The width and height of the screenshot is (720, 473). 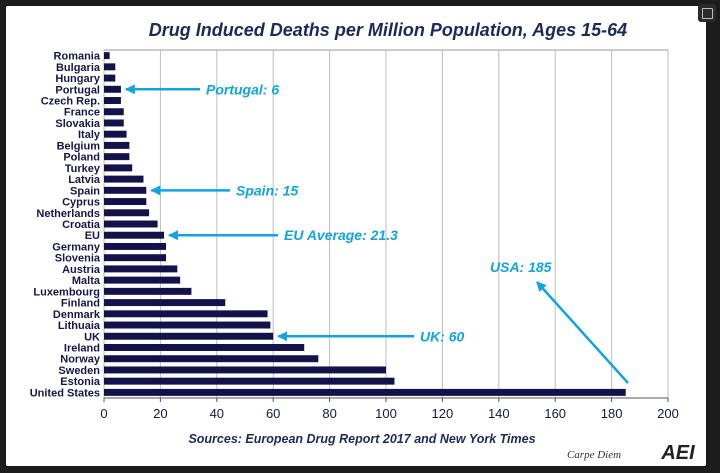 What do you see at coordinates (555, 413) in the screenshot?
I see `x-tick-label-8: 160` at bounding box center [555, 413].